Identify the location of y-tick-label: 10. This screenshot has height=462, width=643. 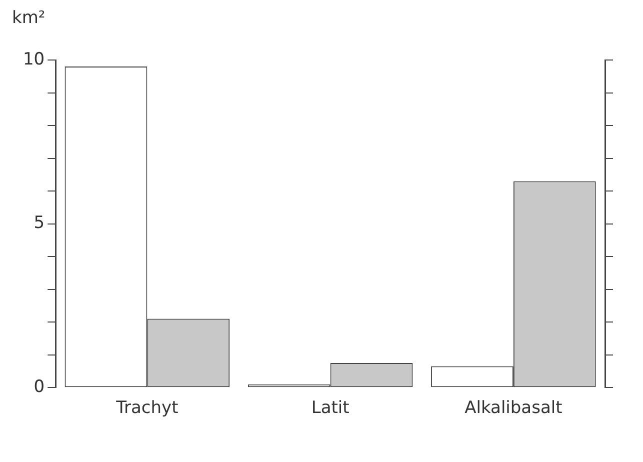
(33, 59).